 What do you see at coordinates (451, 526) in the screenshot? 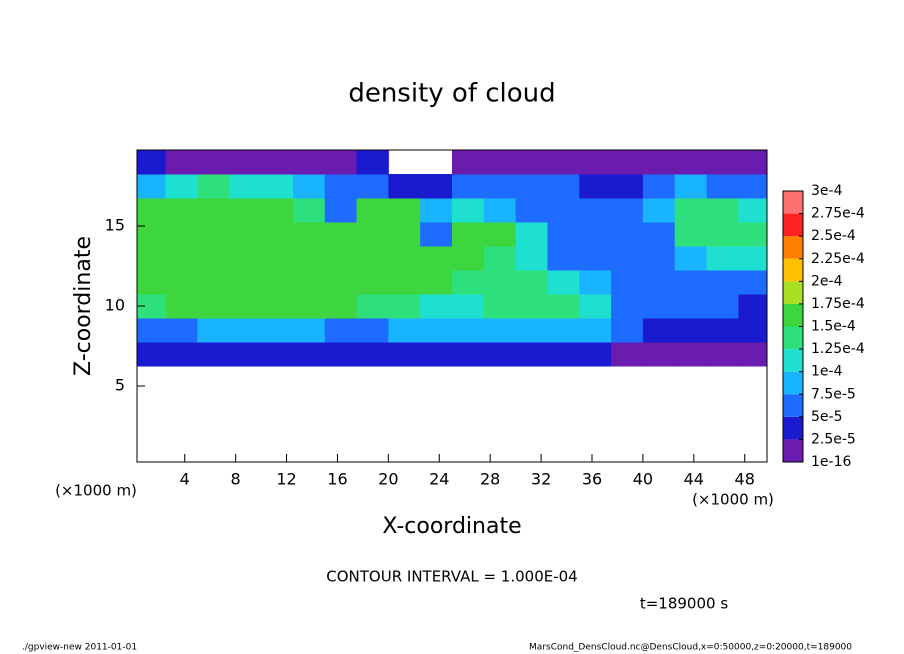
I see `x-axis-label: X-coordinate` at bounding box center [451, 526].